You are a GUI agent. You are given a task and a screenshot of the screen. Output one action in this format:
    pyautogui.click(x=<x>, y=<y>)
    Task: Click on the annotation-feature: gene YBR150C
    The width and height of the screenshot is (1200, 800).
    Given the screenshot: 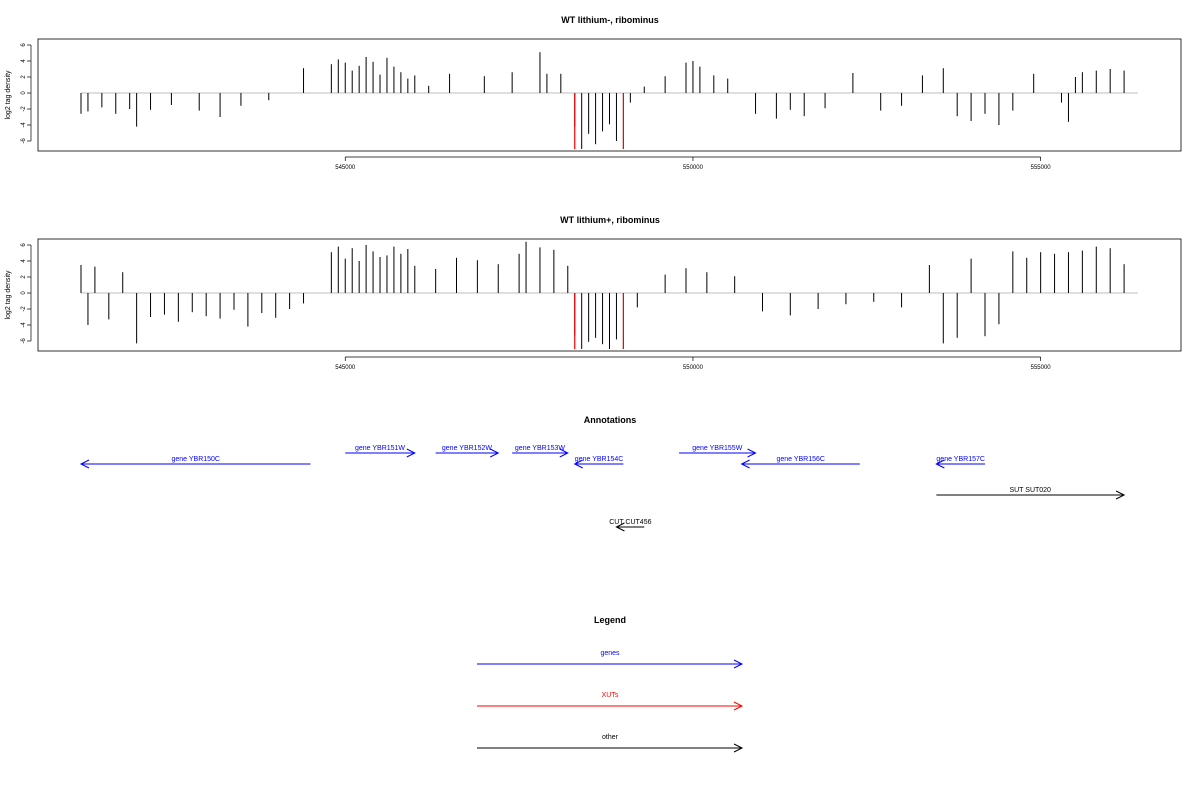 What is the action you would take?
    pyautogui.click(x=195, y=462)
    